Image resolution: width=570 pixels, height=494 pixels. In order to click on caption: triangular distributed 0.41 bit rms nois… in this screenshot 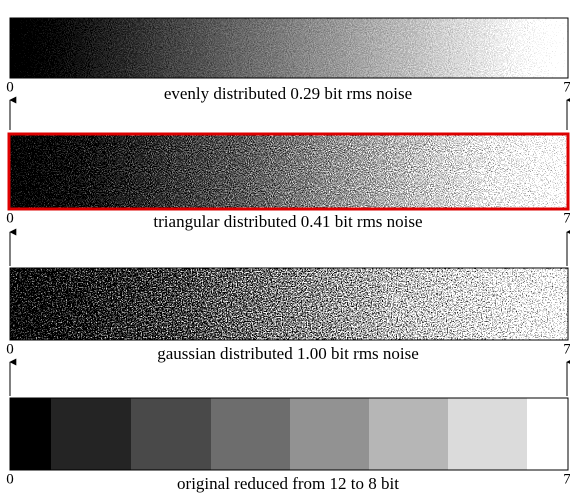, I will do `click(287, 221)`.